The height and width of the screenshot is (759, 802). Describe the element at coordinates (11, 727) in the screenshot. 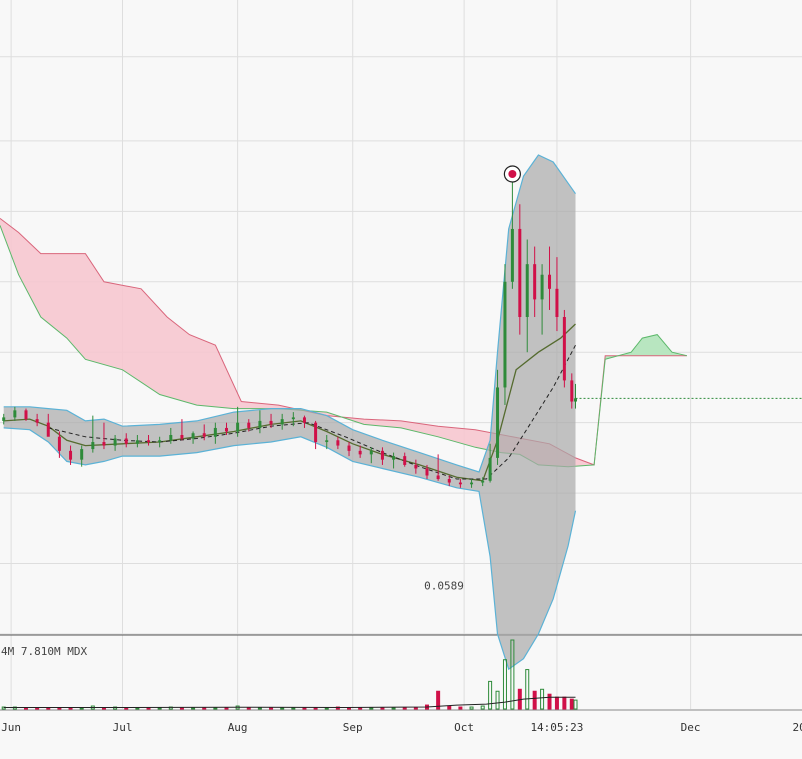

I see `x-tick-label: Jun` at that location.